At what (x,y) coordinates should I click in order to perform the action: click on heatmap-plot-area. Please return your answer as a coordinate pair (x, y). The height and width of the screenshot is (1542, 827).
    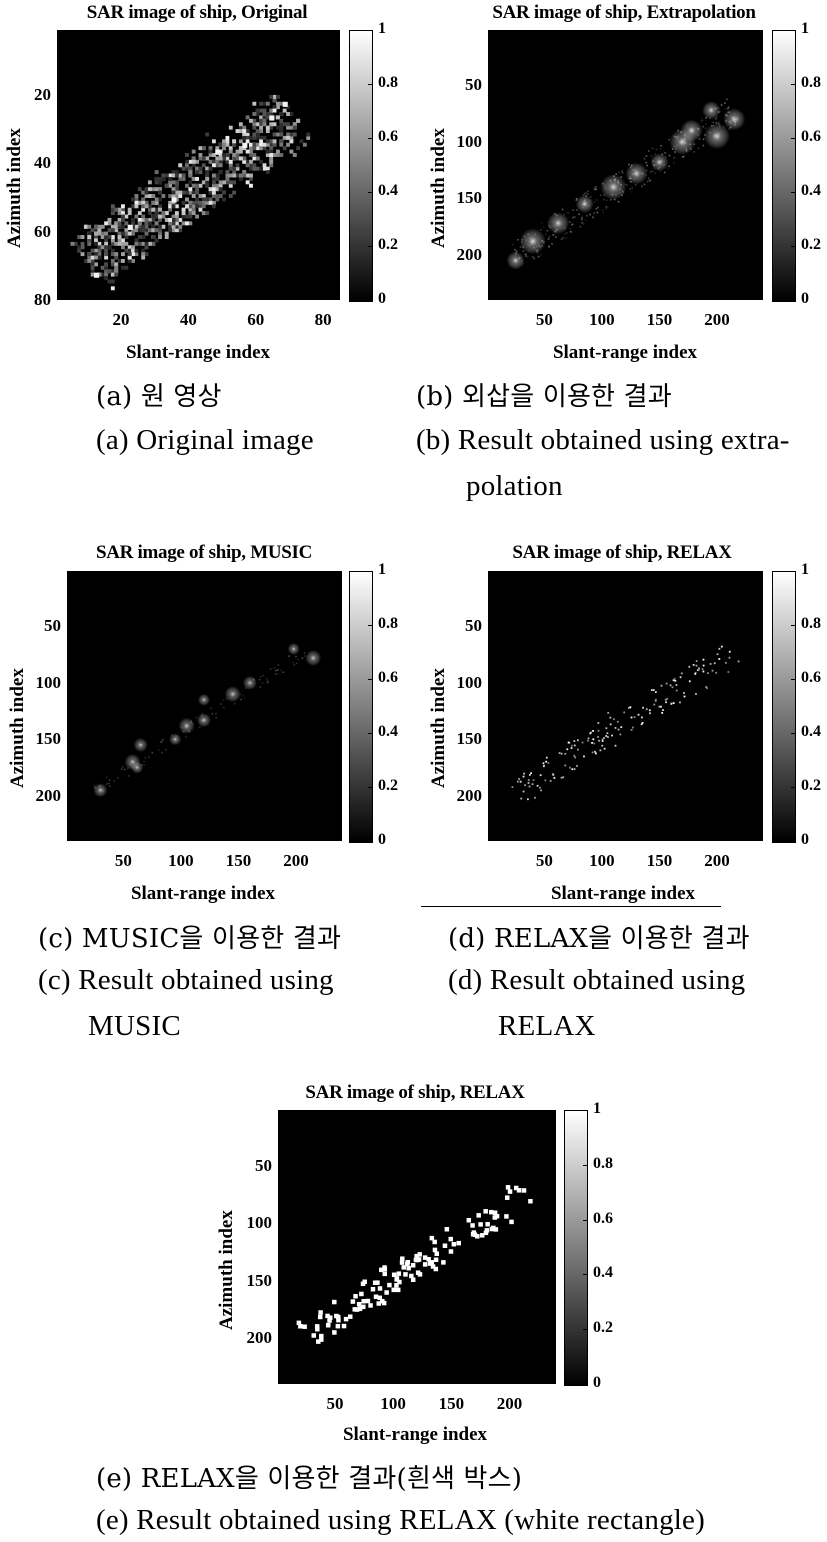
    Looking at the image, I should click on (204, 706).